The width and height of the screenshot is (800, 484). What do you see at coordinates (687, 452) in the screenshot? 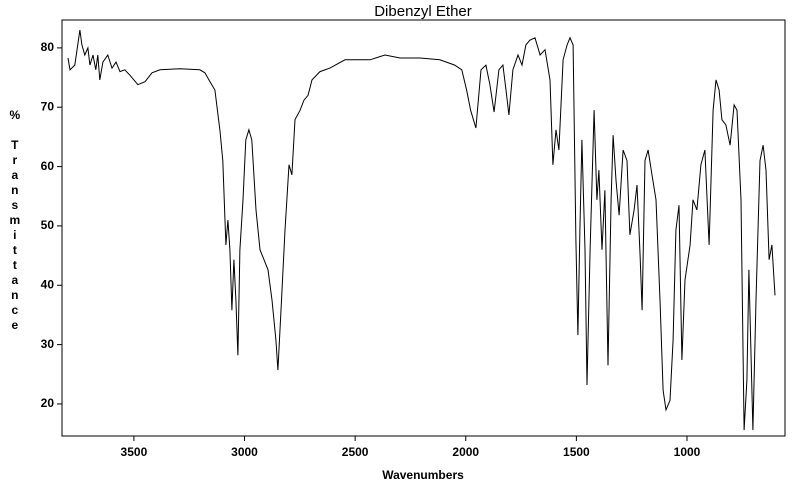
I see `x-tick-label: 1000` at bounding box center [687, 452].